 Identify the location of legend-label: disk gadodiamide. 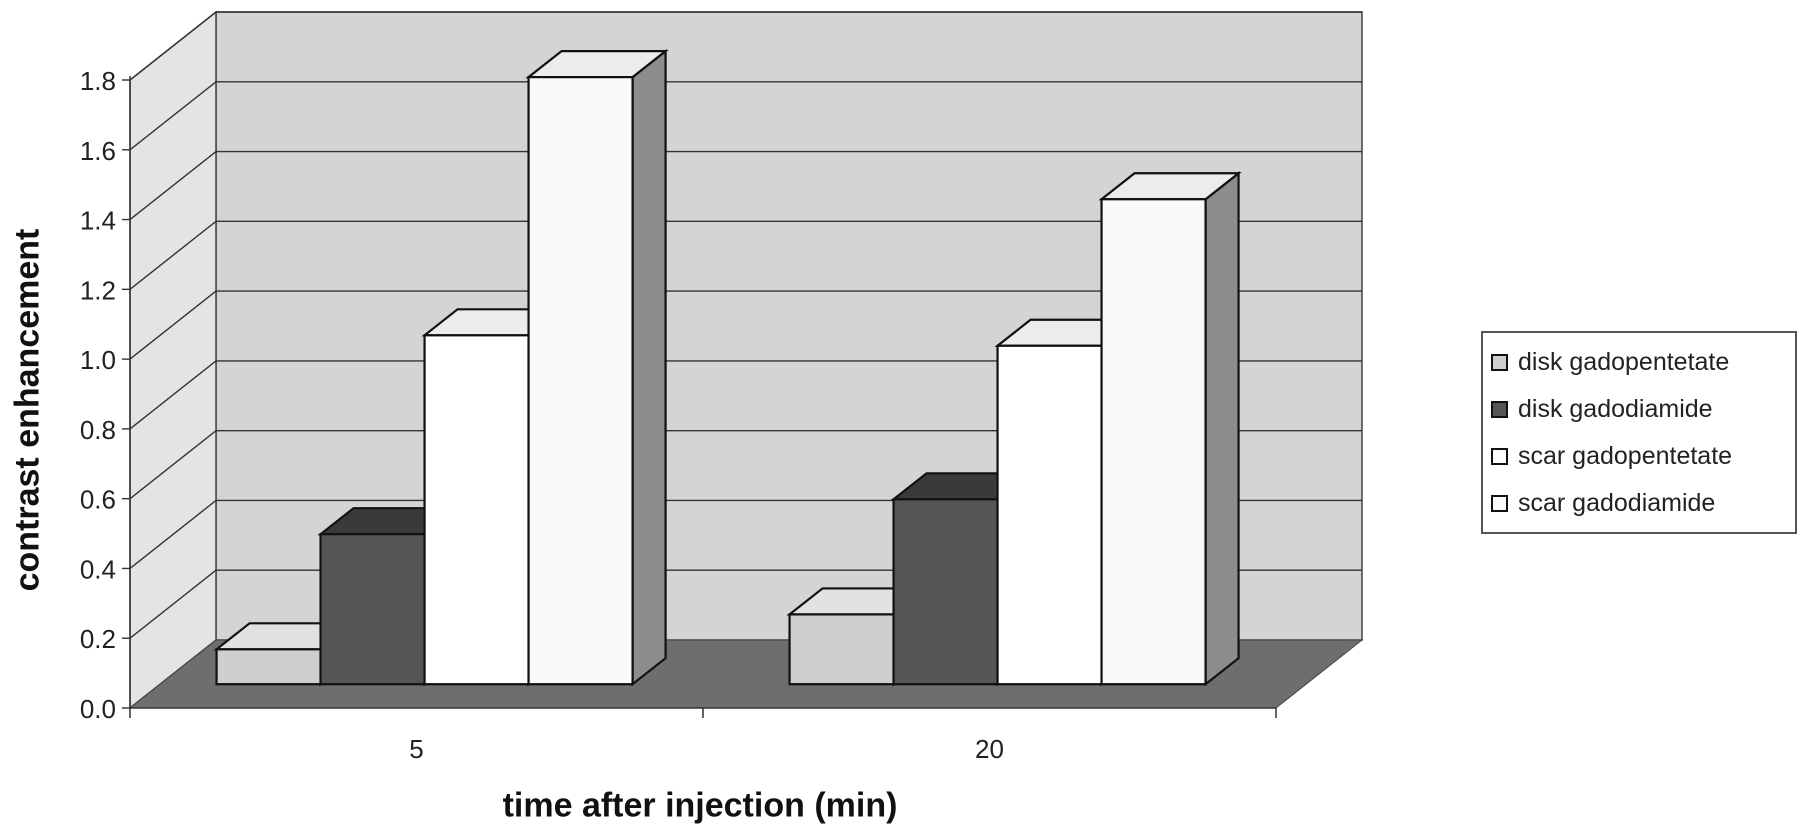
(1615, 409).